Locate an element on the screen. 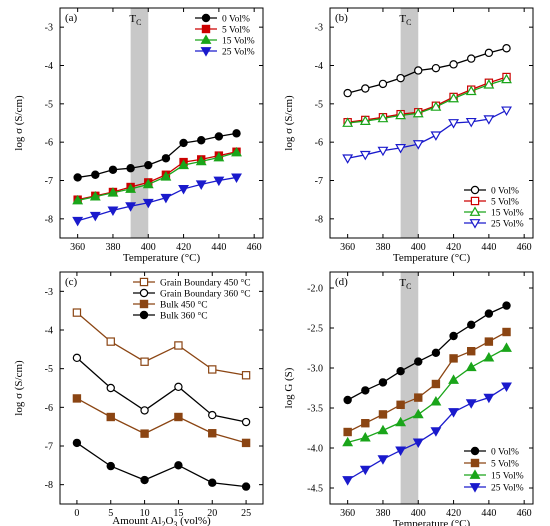 The width and height of the screenshot is (550, 526). tc-label: TC is located at coordinates (405, 284).